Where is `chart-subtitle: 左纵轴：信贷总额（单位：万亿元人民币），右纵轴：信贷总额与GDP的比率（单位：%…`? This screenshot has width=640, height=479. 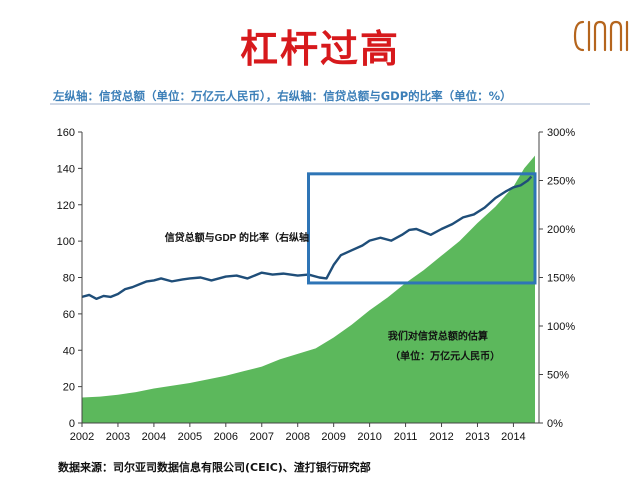
chart-subtitle: 左纵轴：信贷总额（单位：万亿元人民币），右纵轴：信贷总额与GDP的比率（单位：%… is located at coordinates (282, 96).